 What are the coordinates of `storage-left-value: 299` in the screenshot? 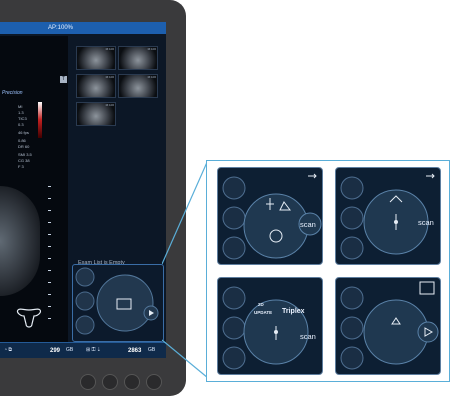 It's located at (55, 351).